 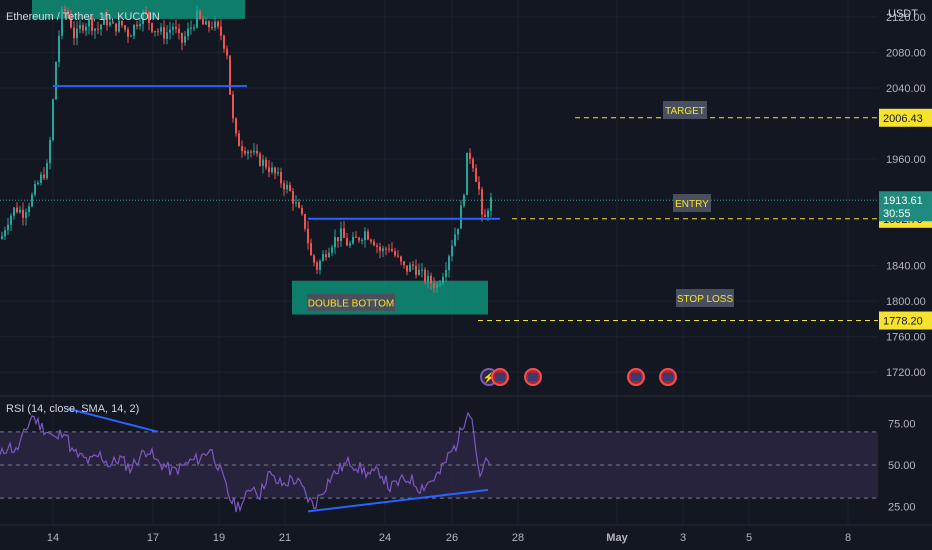 What do you see at coordinates (466, 534) in the screenshot?
I see `time-axis: 14 17 19 21 24 26 28 May 3 5 8` at bounding box center [466, 534].